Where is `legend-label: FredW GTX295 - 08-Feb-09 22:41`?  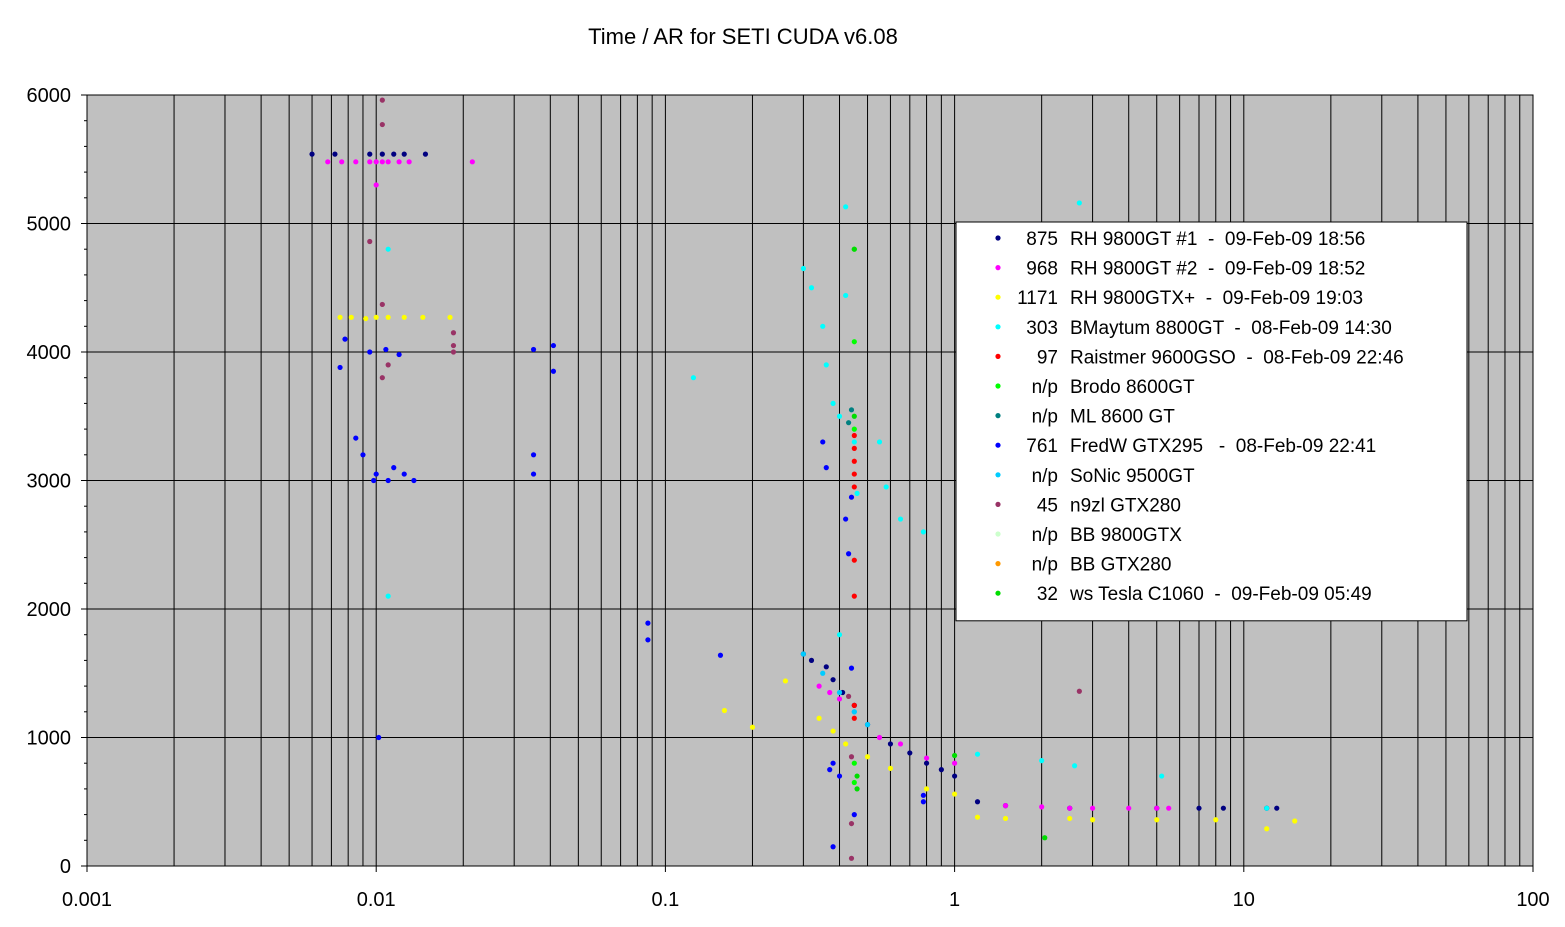
legend-label: FredW GTX295 - 08-Feb-09 22:41 is located at coordinates (1223, 446).